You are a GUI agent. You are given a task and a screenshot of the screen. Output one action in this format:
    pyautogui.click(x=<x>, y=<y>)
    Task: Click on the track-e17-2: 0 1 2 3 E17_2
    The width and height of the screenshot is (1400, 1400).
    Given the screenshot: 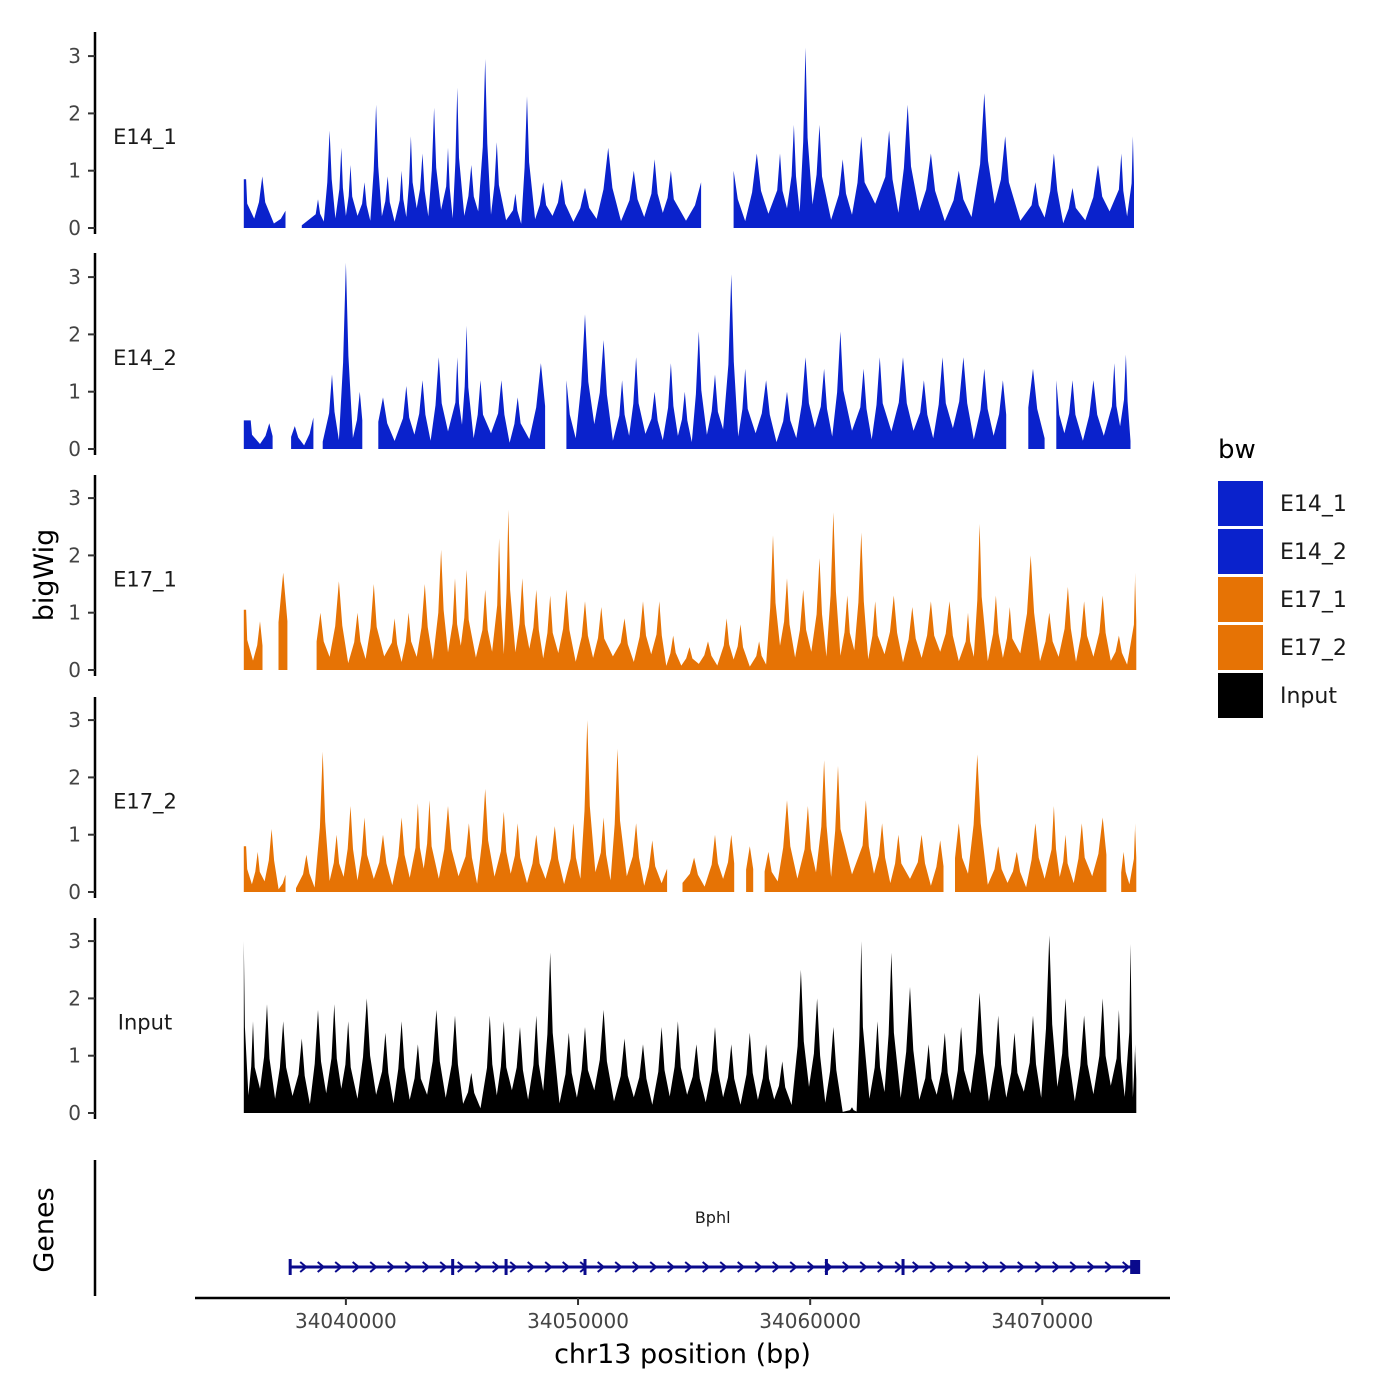 What is the action you would take?
    pyautogui.click(x=602, y=800)
    